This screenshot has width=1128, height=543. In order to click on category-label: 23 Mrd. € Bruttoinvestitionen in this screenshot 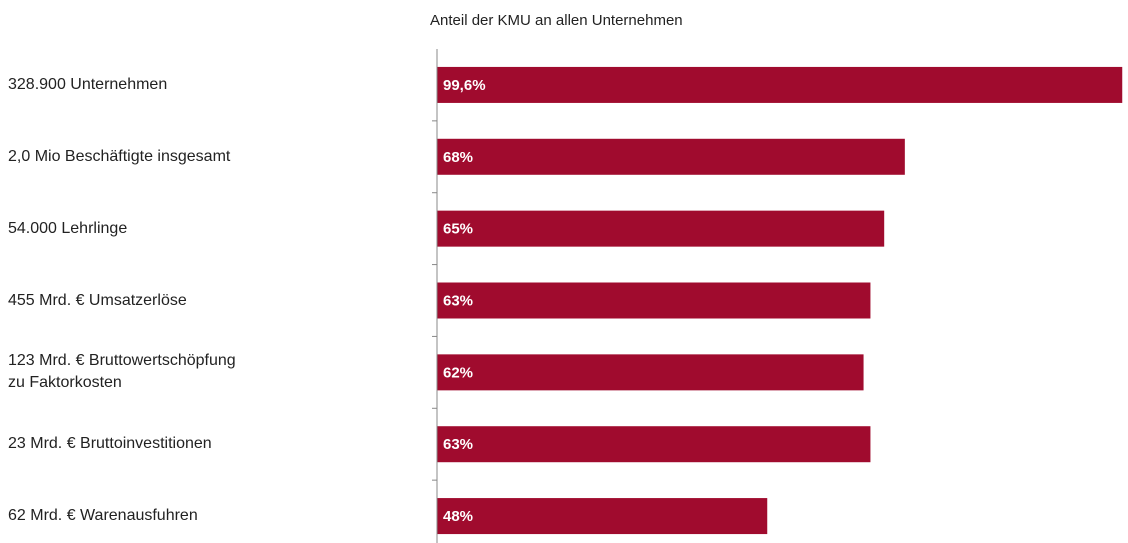, I will do `click(110, 444)`.